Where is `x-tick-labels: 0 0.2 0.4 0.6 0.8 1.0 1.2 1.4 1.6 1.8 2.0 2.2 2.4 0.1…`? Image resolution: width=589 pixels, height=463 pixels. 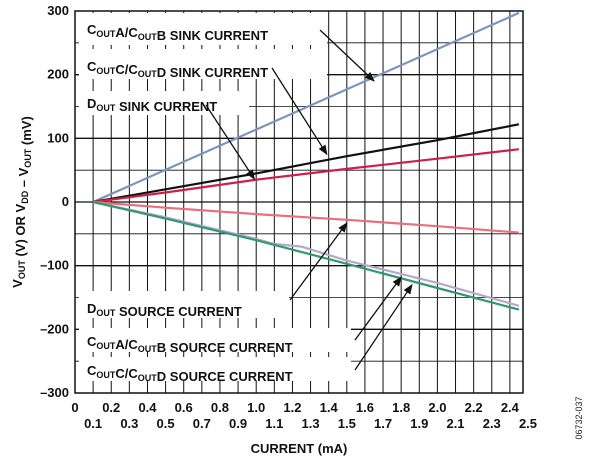
x-tick-labels: 0 0.2 0.4 0.6 0.8 1.0 1.2 1.4 1.6 1.8 2.0 2.2 2.4 0.1… is located at coordinates (304, 415).